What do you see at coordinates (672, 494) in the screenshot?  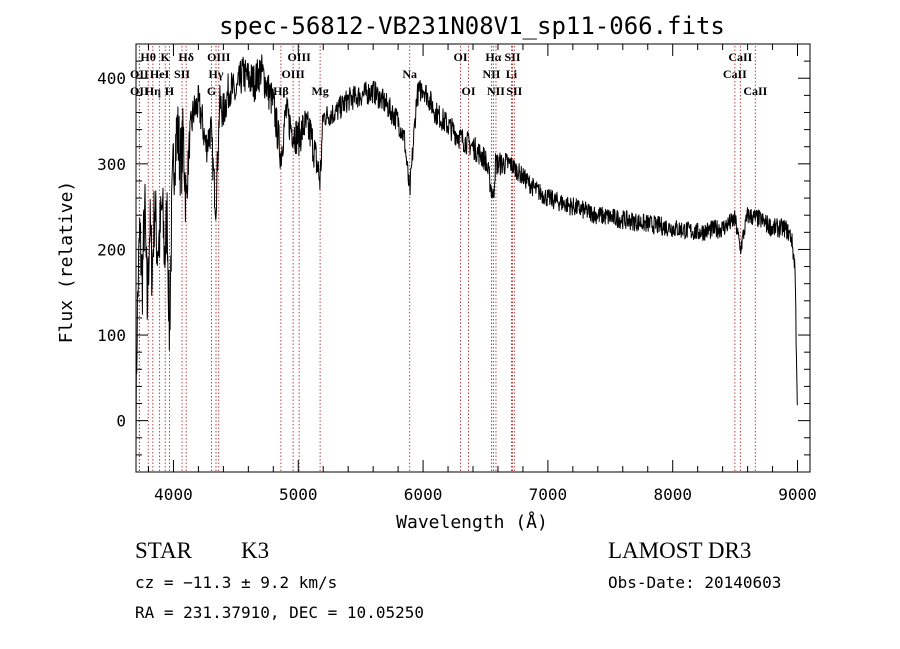 I see `x-tick-label: 8000` at bounding box center [672, 494].